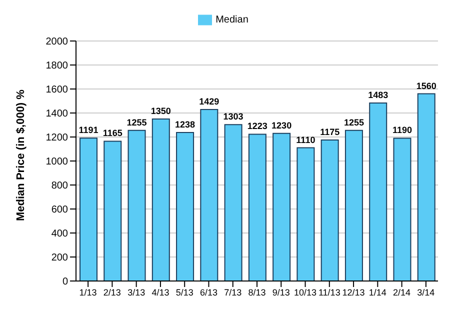 This screenshot has height=320, width=454. What do you see at coordinates (88, 292) in the screenshot?
I see `x-tick-label: 1/13` at bounding box center [88, 292].